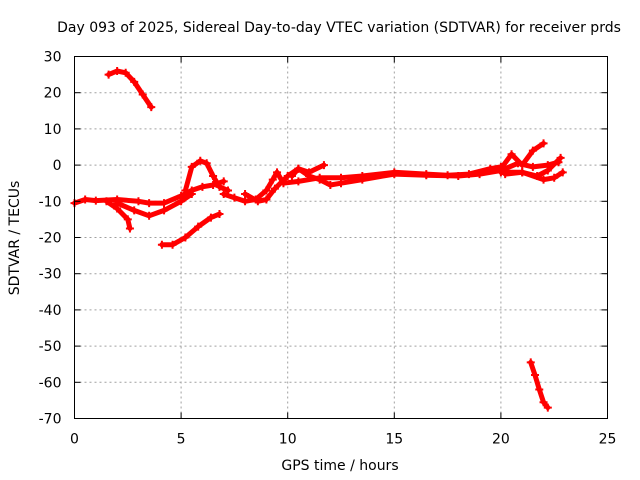  Describe the element at coordinates (74, 440) in the screenshot. I see `x-tick-label: 0` at that location.